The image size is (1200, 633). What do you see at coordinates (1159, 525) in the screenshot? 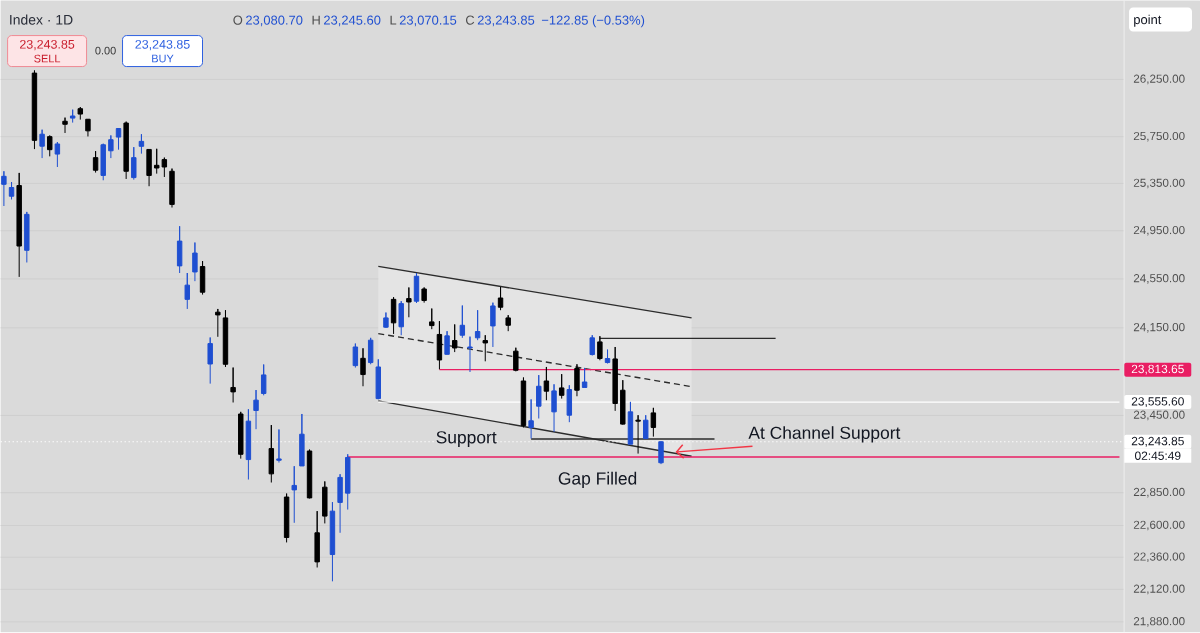
I see `y-tick-label: 22,600.00` at bounding box center [1159, 525].